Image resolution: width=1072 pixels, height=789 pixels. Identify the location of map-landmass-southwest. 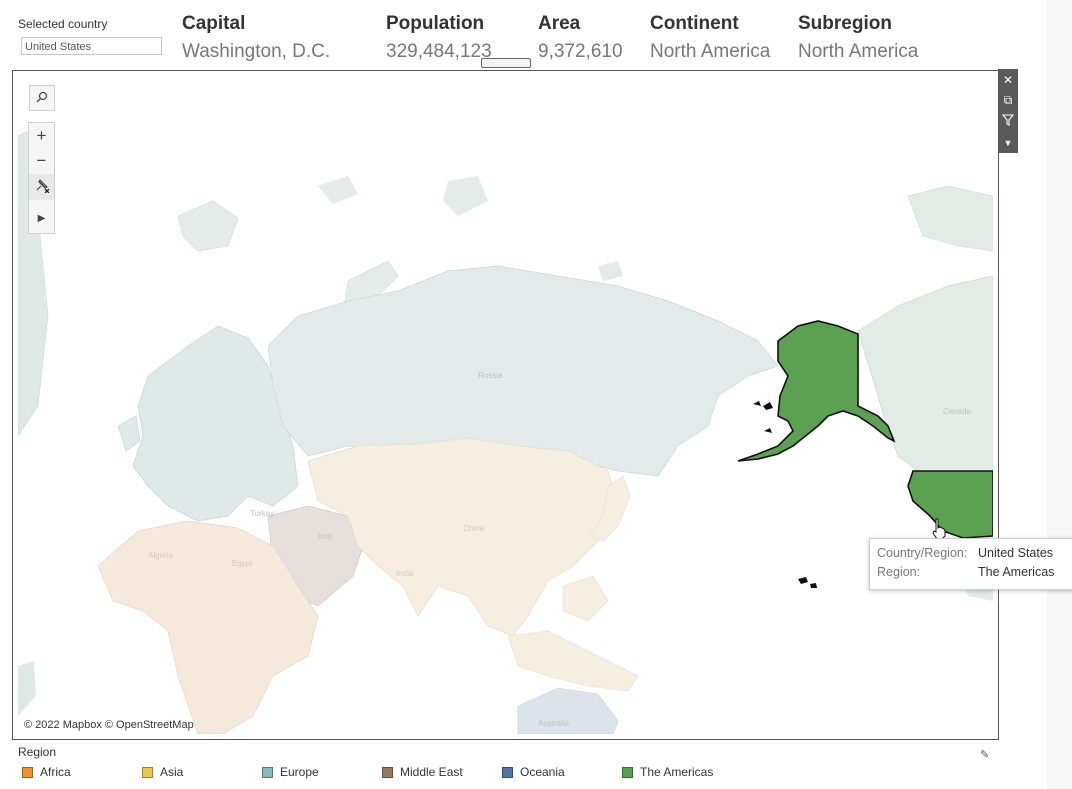
(27, 688).